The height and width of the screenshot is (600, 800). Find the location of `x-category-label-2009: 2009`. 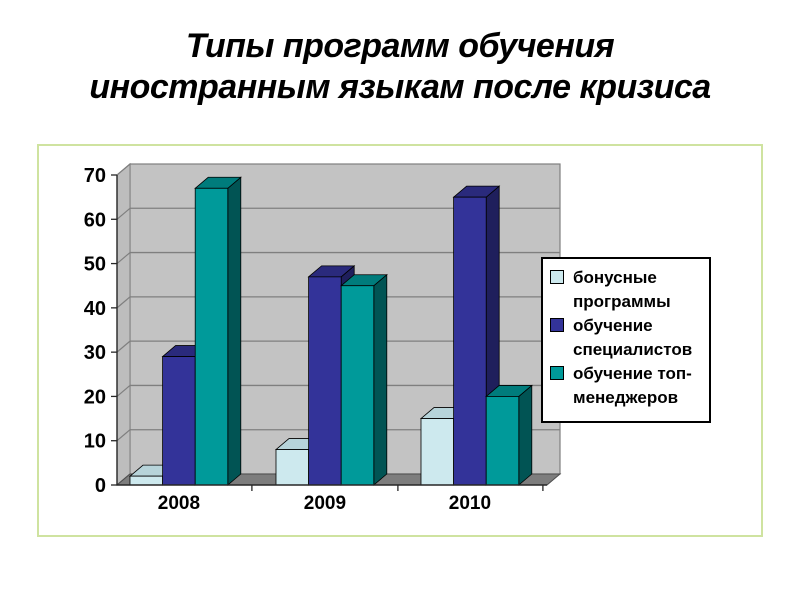

x-category-label-2009: 2009 is located at coordinates (325, 503).